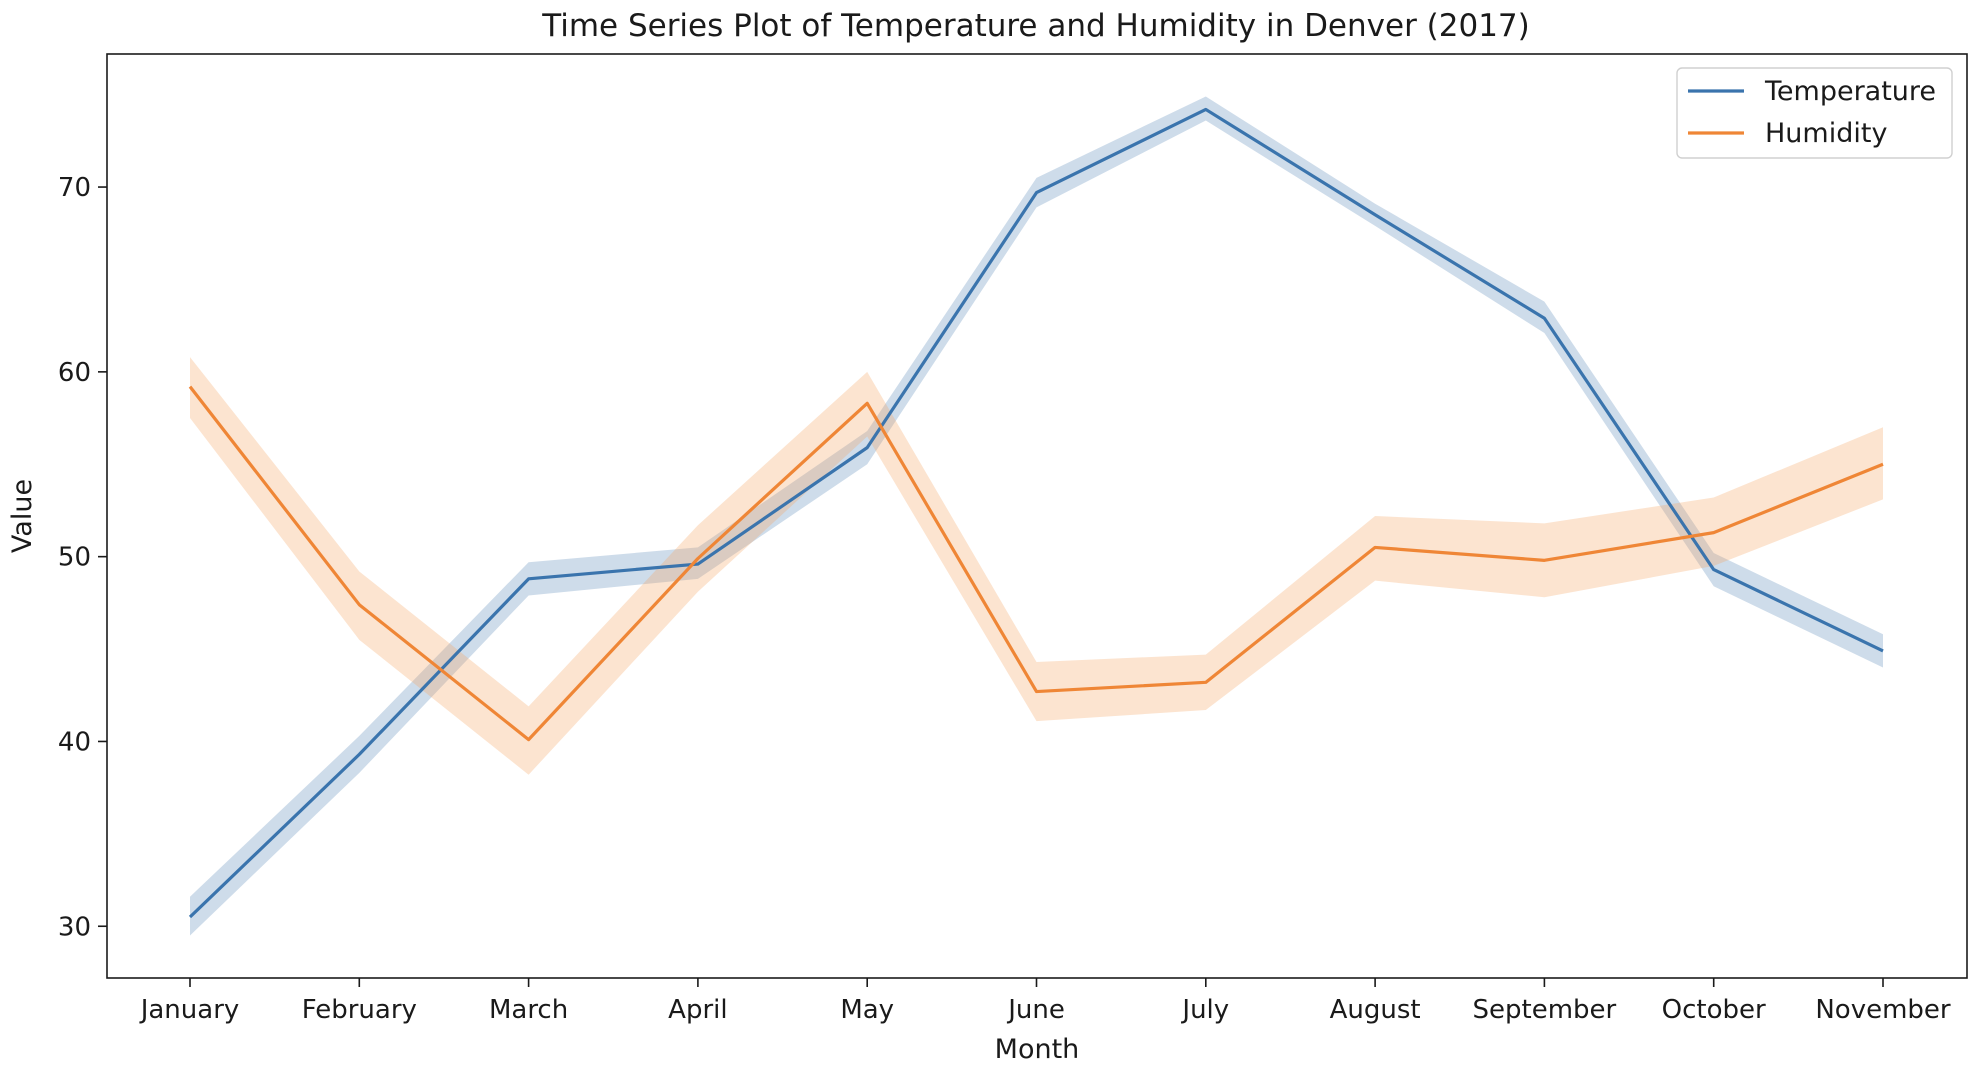  Describe the element at coordinates (867, 1010) in the screenshot. I see `x-tick-label: May` at that location.